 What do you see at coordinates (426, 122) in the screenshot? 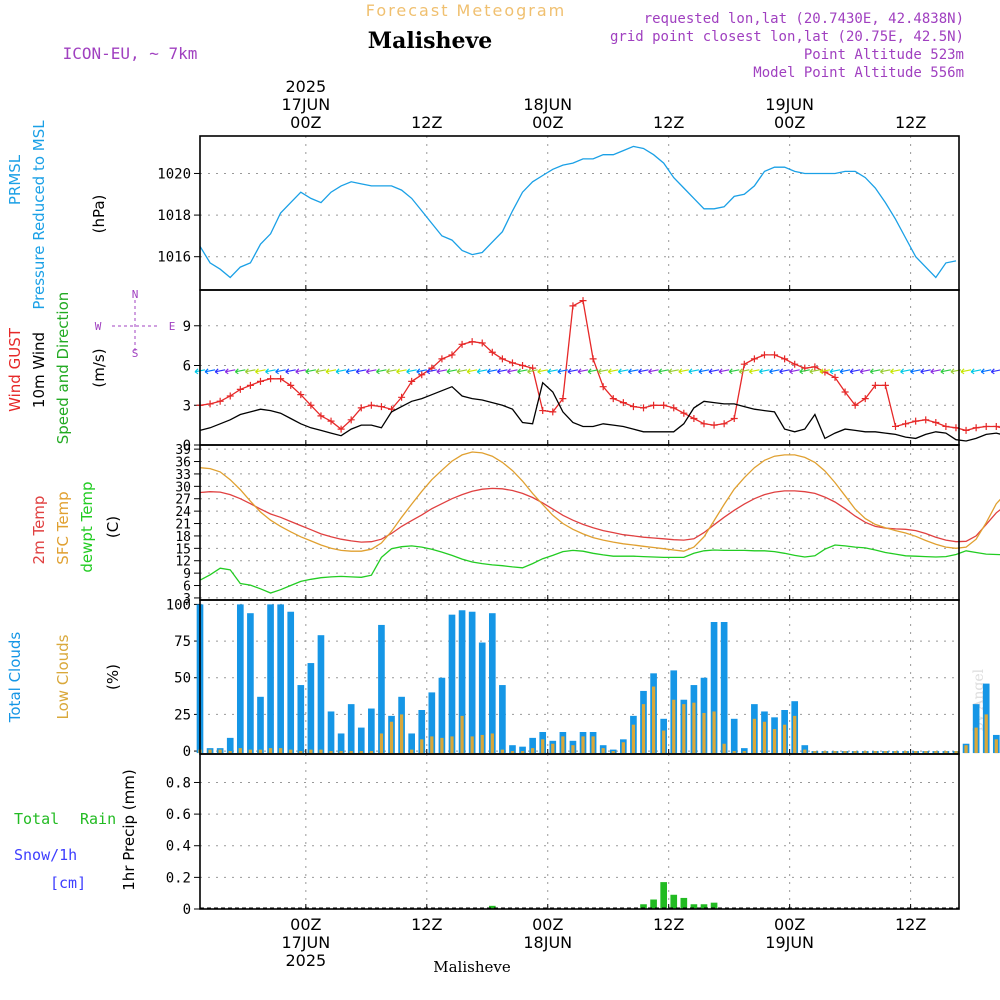
I see `top-hour-label: 12Z` at bounding box center [426, 122].